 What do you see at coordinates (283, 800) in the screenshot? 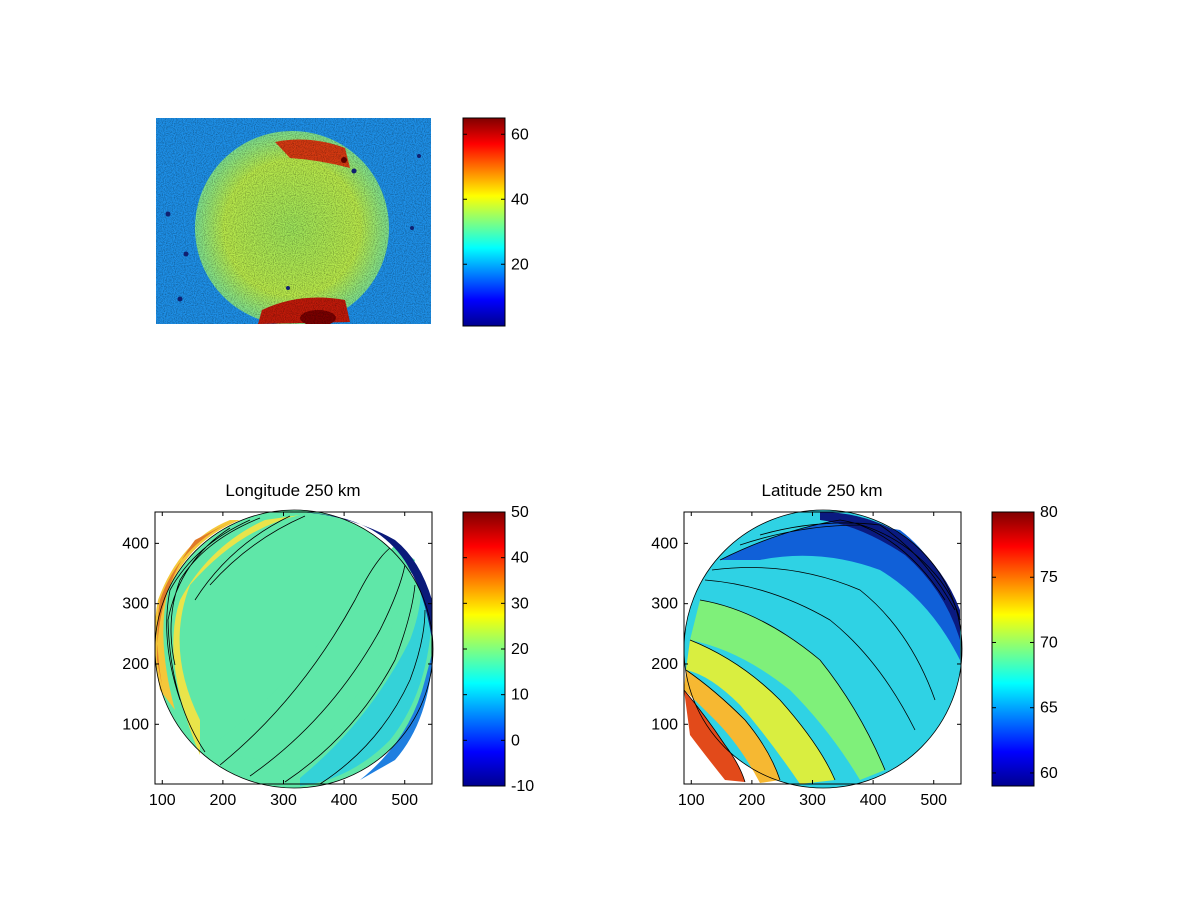
I see `longitude-x-tick-label: 300` at bounding box center [283, 800].